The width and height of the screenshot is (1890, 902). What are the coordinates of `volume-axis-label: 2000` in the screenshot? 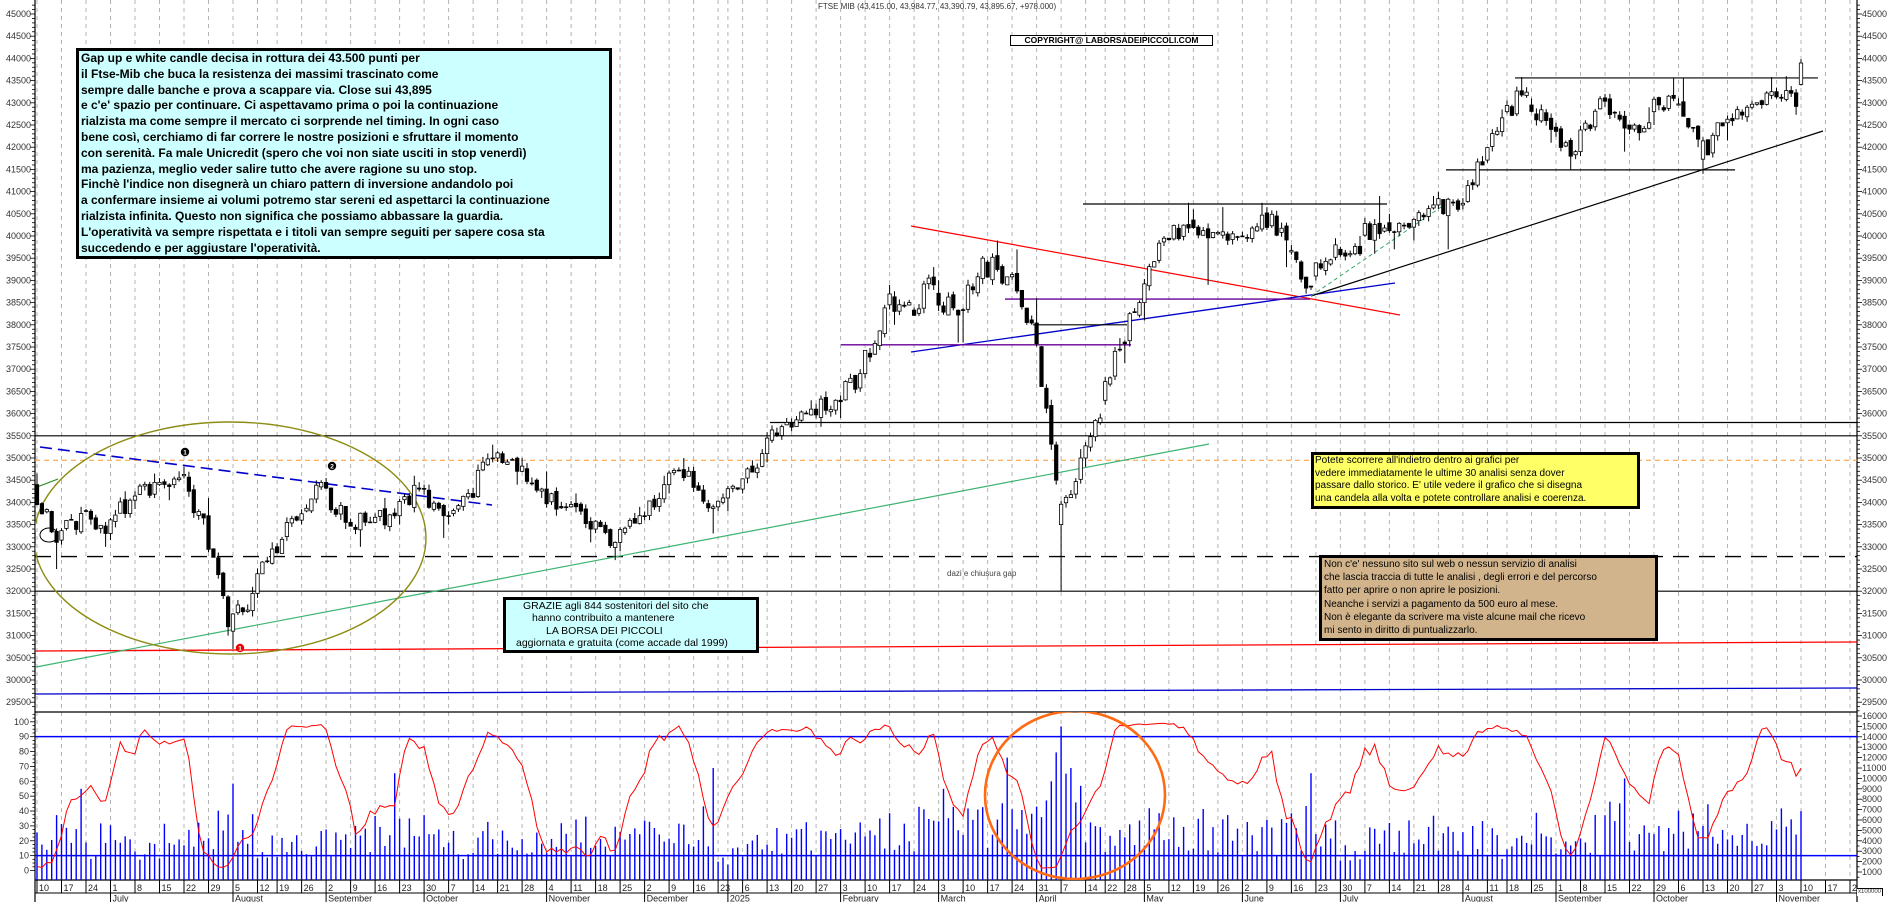 It's located at (1872, 862).